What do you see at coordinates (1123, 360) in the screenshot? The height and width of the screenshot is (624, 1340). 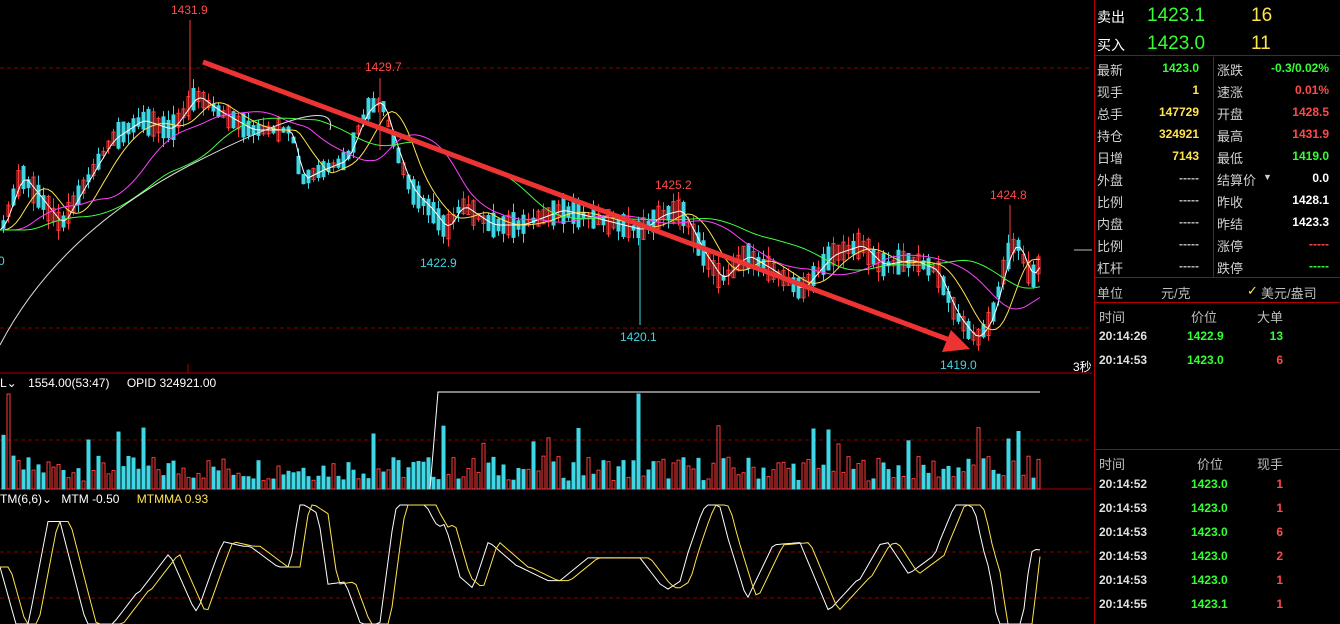 I see `big-order-time: 20:14:53` at bounding box center [1123, 360].